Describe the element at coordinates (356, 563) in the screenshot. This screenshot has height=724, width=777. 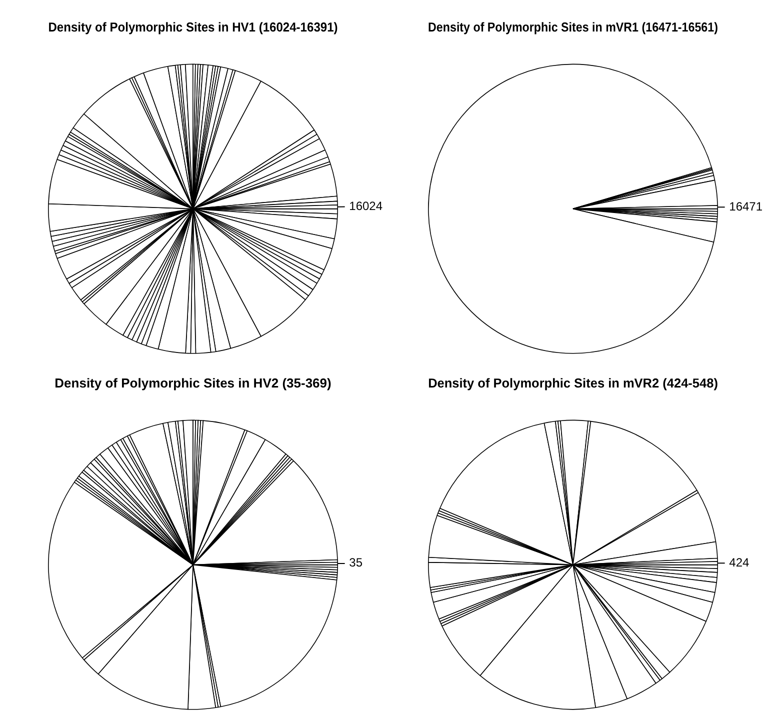
I see `slice-label: 35` at that location.